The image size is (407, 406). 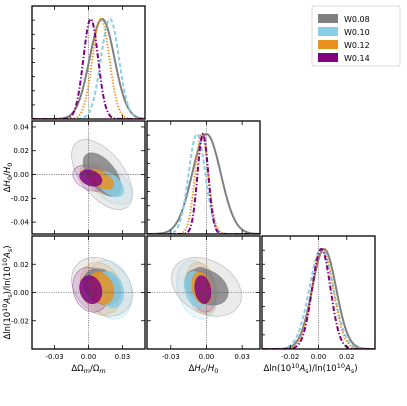 I want to click on panel-1d-h0, so click(x=203, y=177).